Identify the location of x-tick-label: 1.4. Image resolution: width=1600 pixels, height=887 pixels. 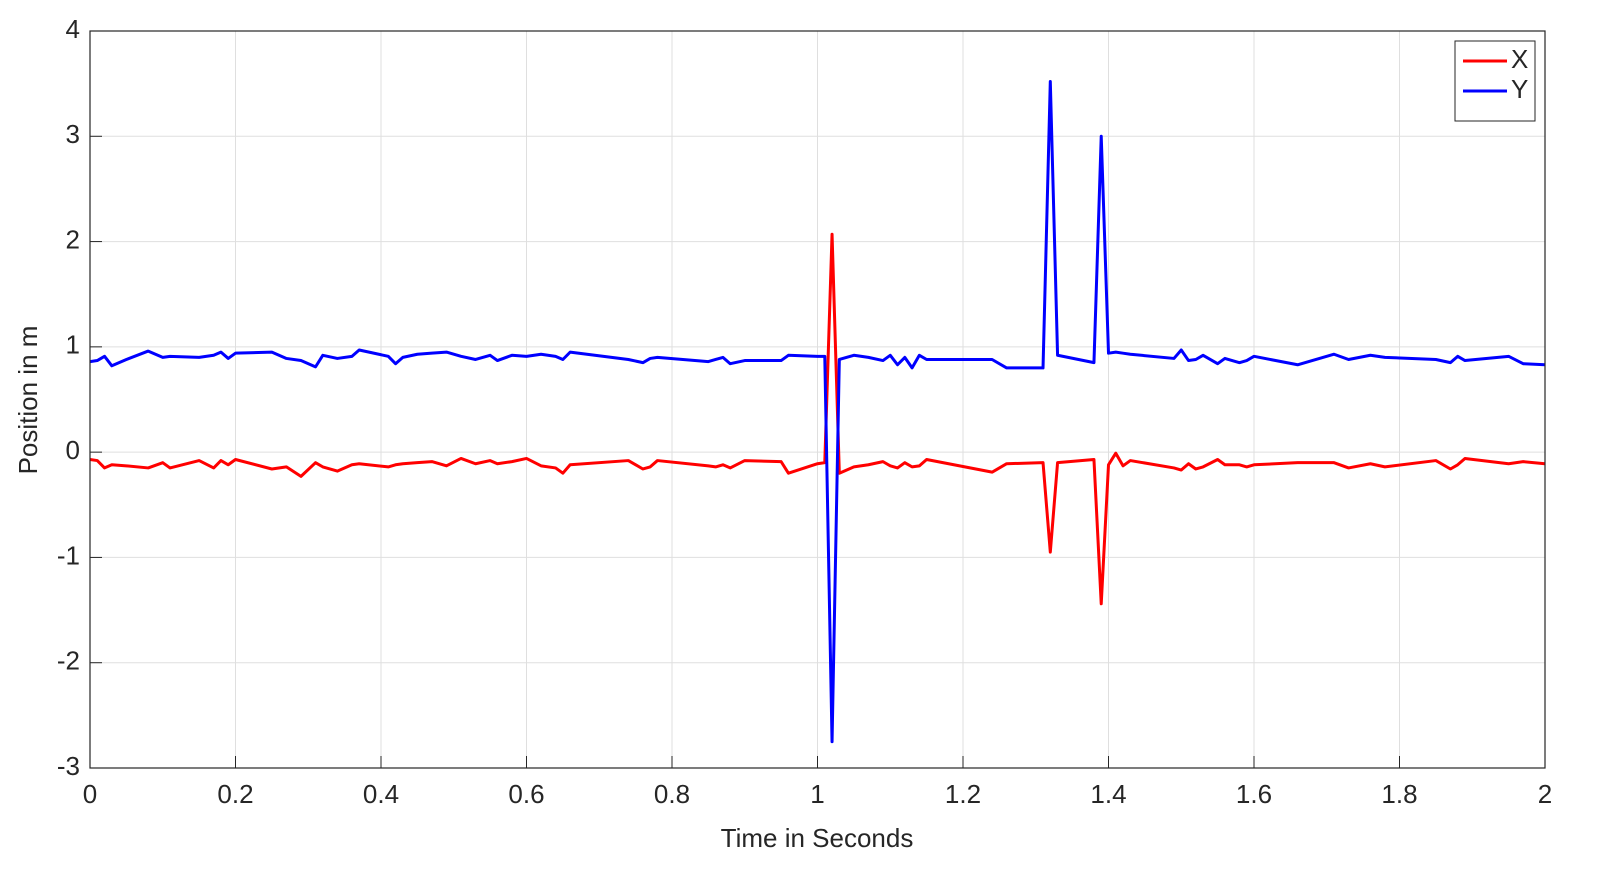
(1108, 794).